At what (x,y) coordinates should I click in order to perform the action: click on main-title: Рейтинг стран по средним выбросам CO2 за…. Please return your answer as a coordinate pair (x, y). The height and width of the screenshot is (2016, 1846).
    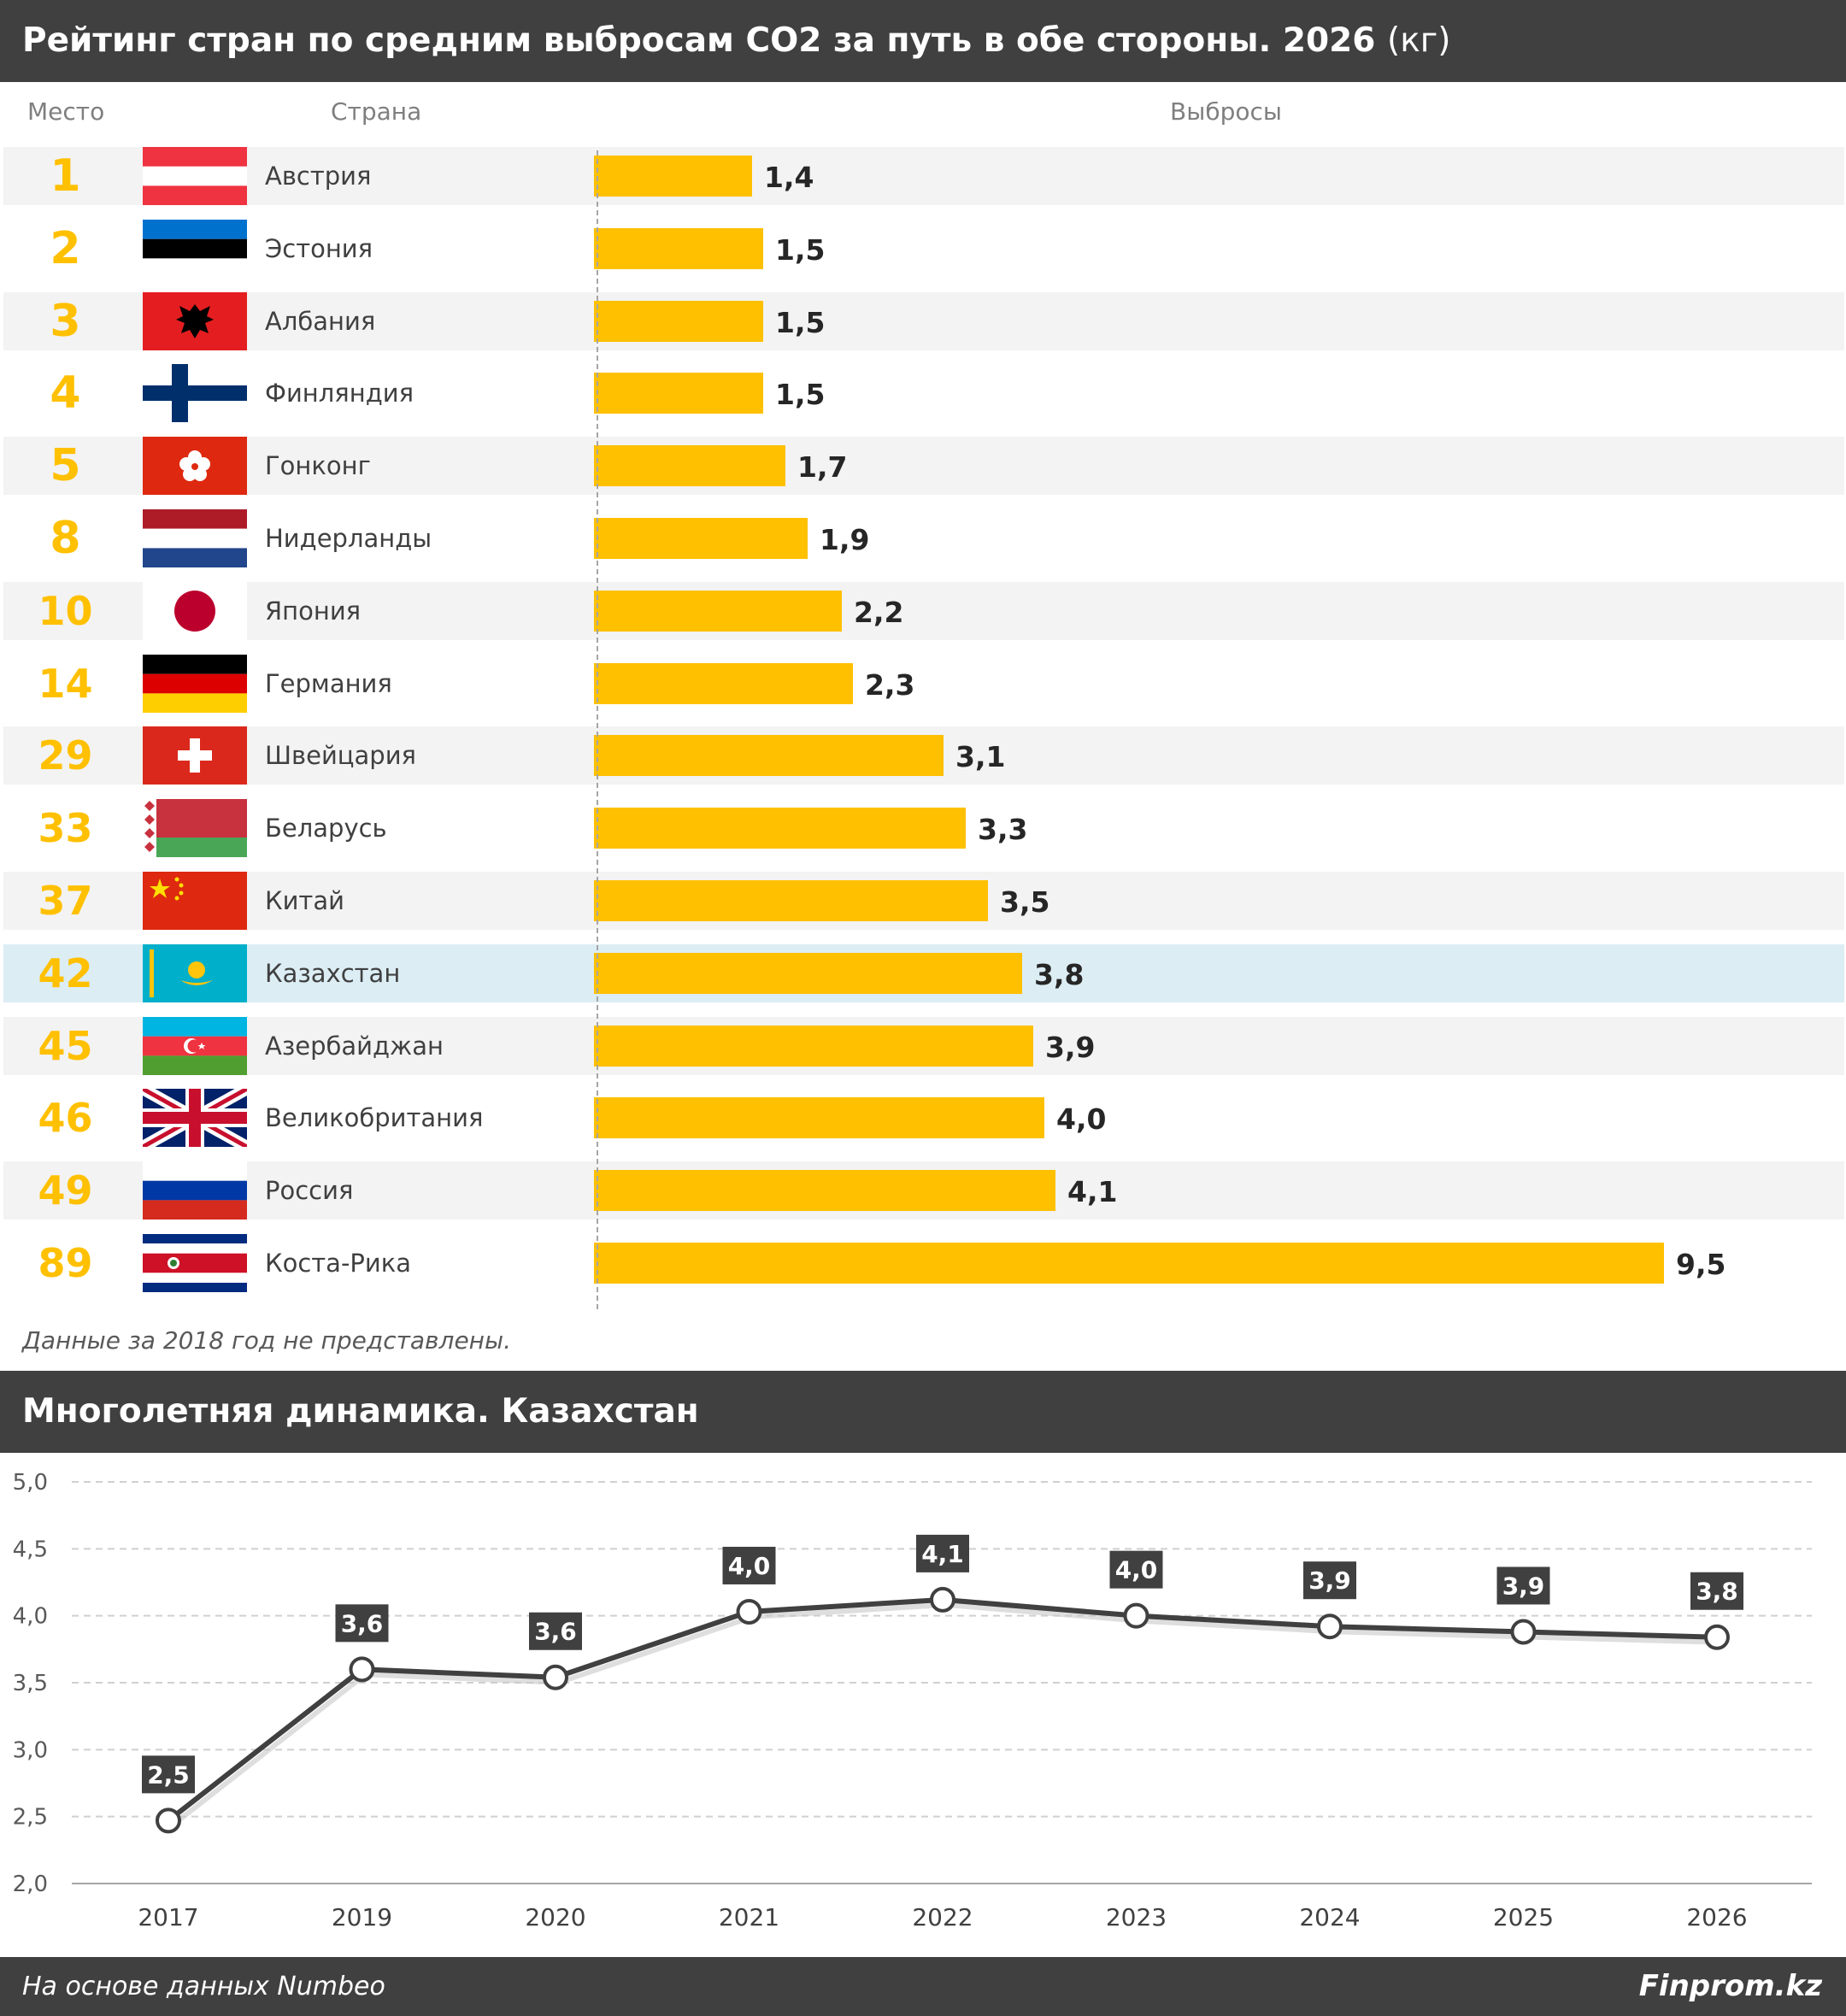
    Looking at the image, I should click on (923, 41).